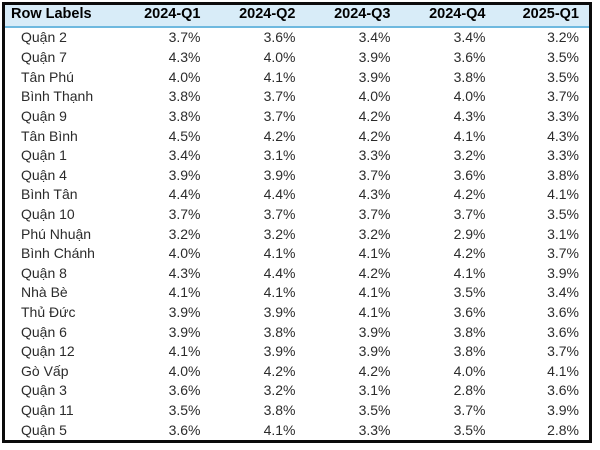  Describe the element at coordinates (297, 371) in the screenshot. I see `table-row: Gò Vấp 4.0% 4.2% 4.2% 4.0% 4.1%` at that location.